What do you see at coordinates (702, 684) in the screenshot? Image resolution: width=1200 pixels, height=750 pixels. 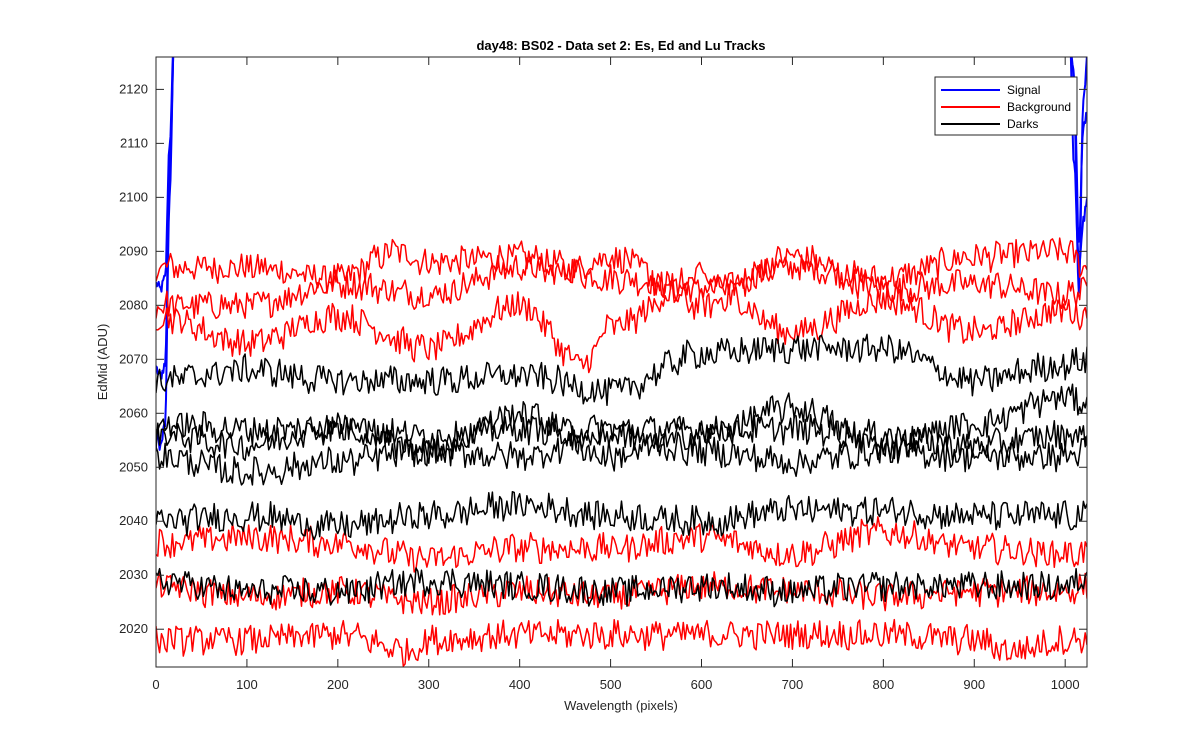 I see `x-tick-label: 600` at bounding box center [702, 684].